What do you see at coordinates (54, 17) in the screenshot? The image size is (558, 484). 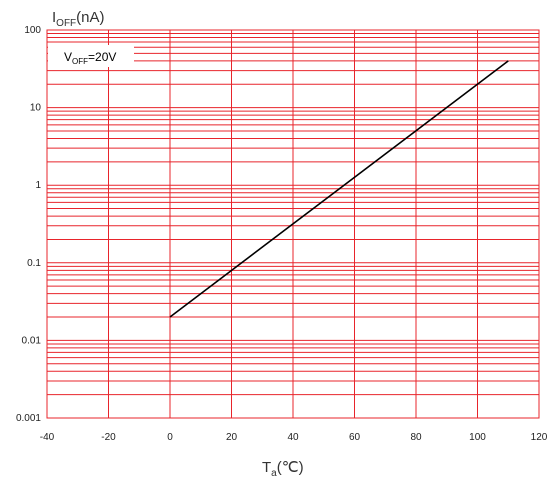 I see `y-axis-title-main: I` at bounding box center [54, 17].